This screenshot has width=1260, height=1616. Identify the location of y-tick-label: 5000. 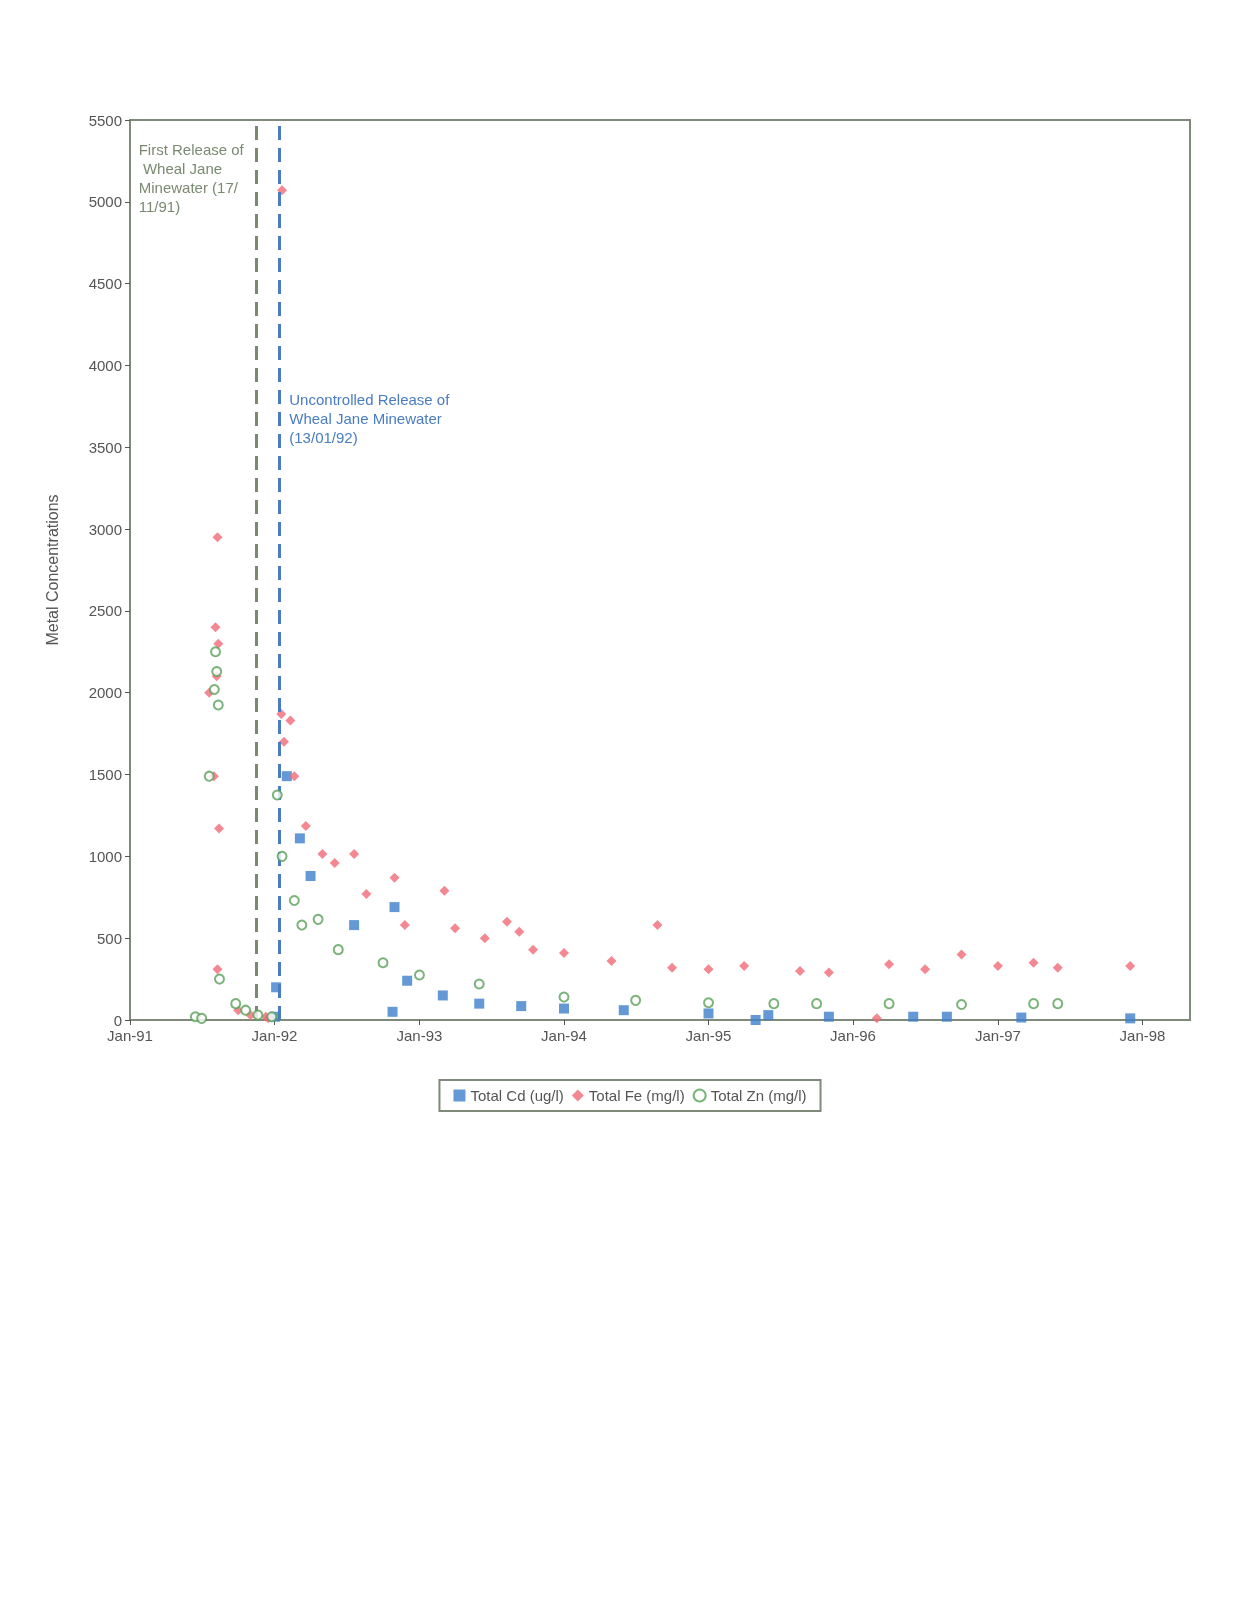
(105, 202).